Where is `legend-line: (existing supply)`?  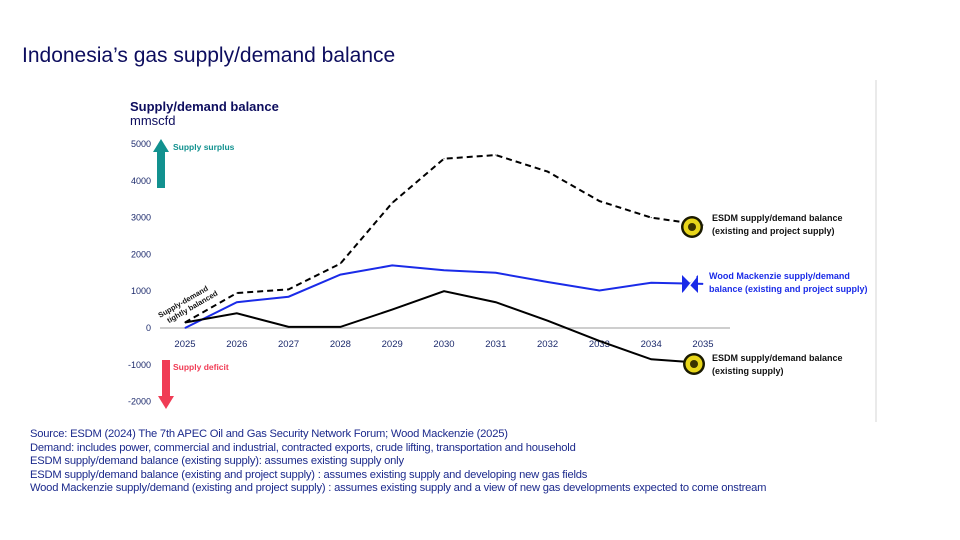
legend-line: (existing supply) is located at coordinates (748, 371).